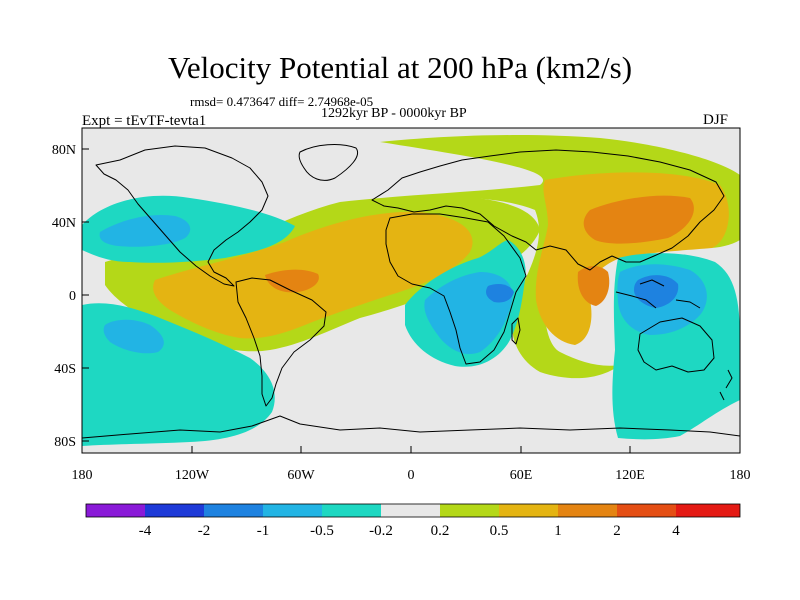  Describe the element at coordinates (394, 113) in the screenshot. I see `period-label: 1292kyr BP - 0000kyr BP` at that location.